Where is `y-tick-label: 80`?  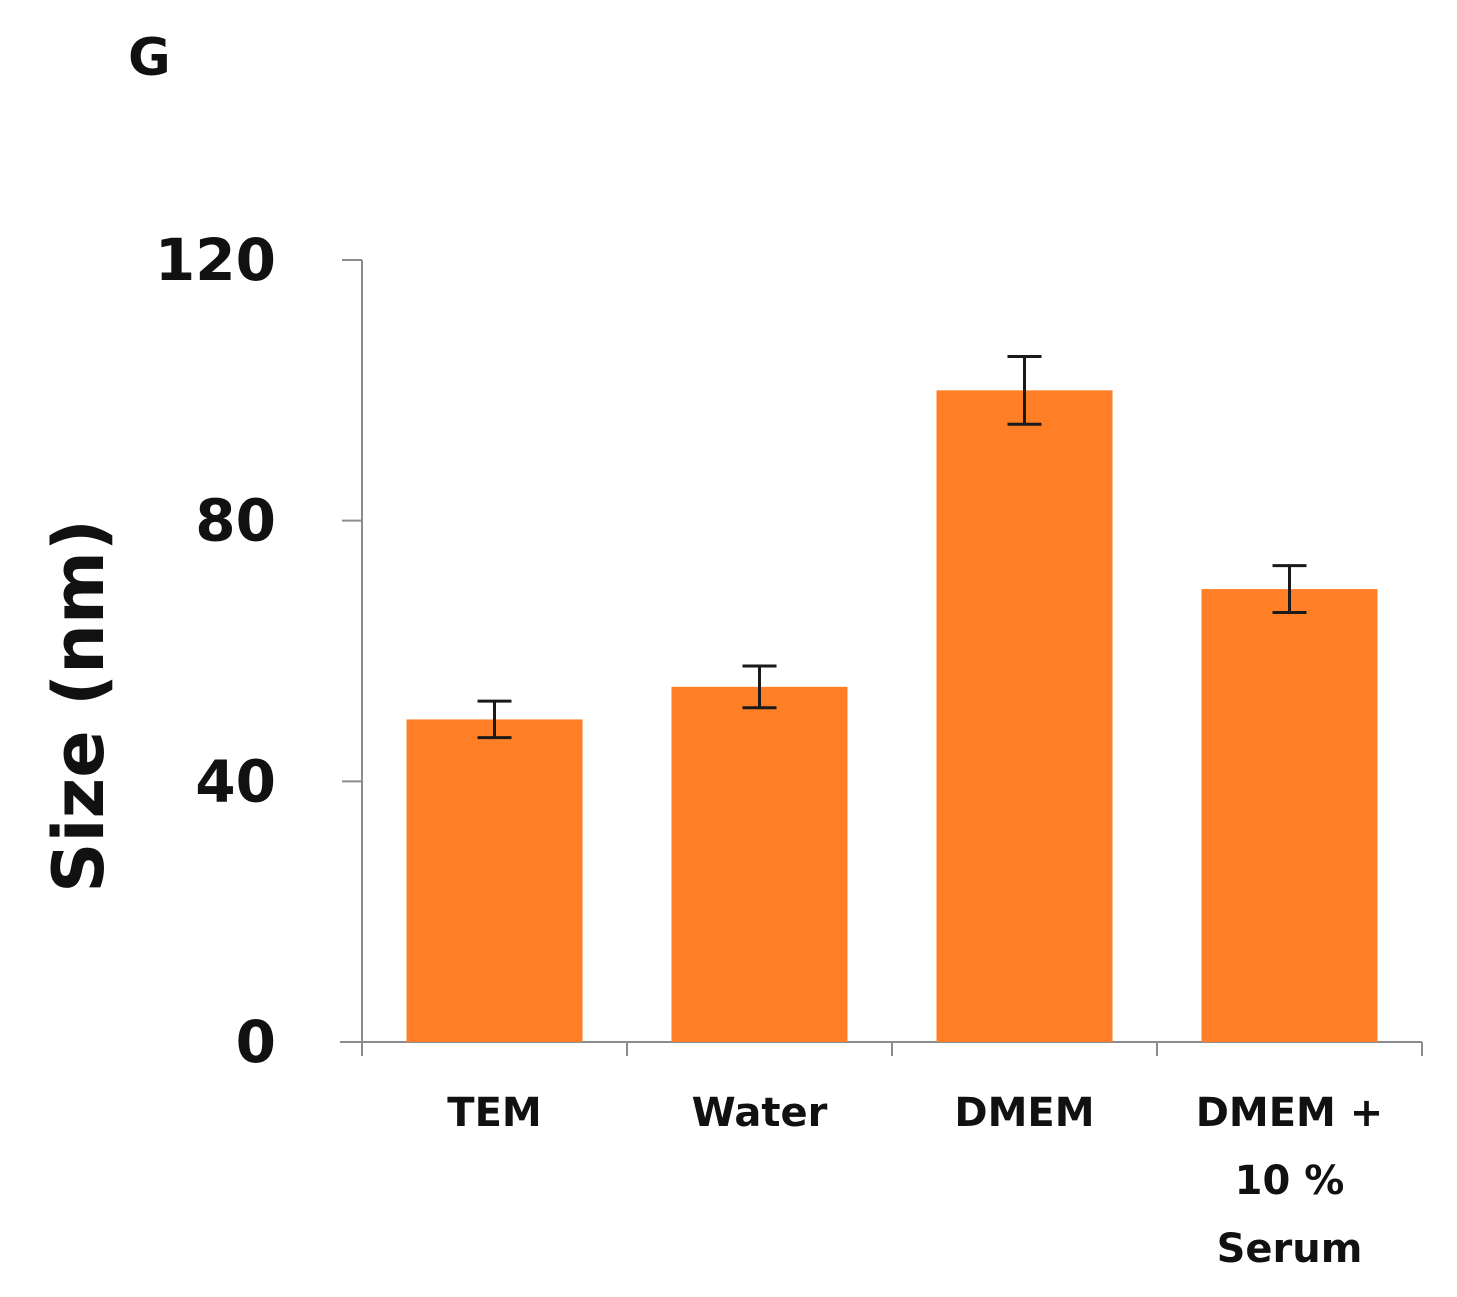 y-tick-label: 80 is located at coordinates (235, 521).